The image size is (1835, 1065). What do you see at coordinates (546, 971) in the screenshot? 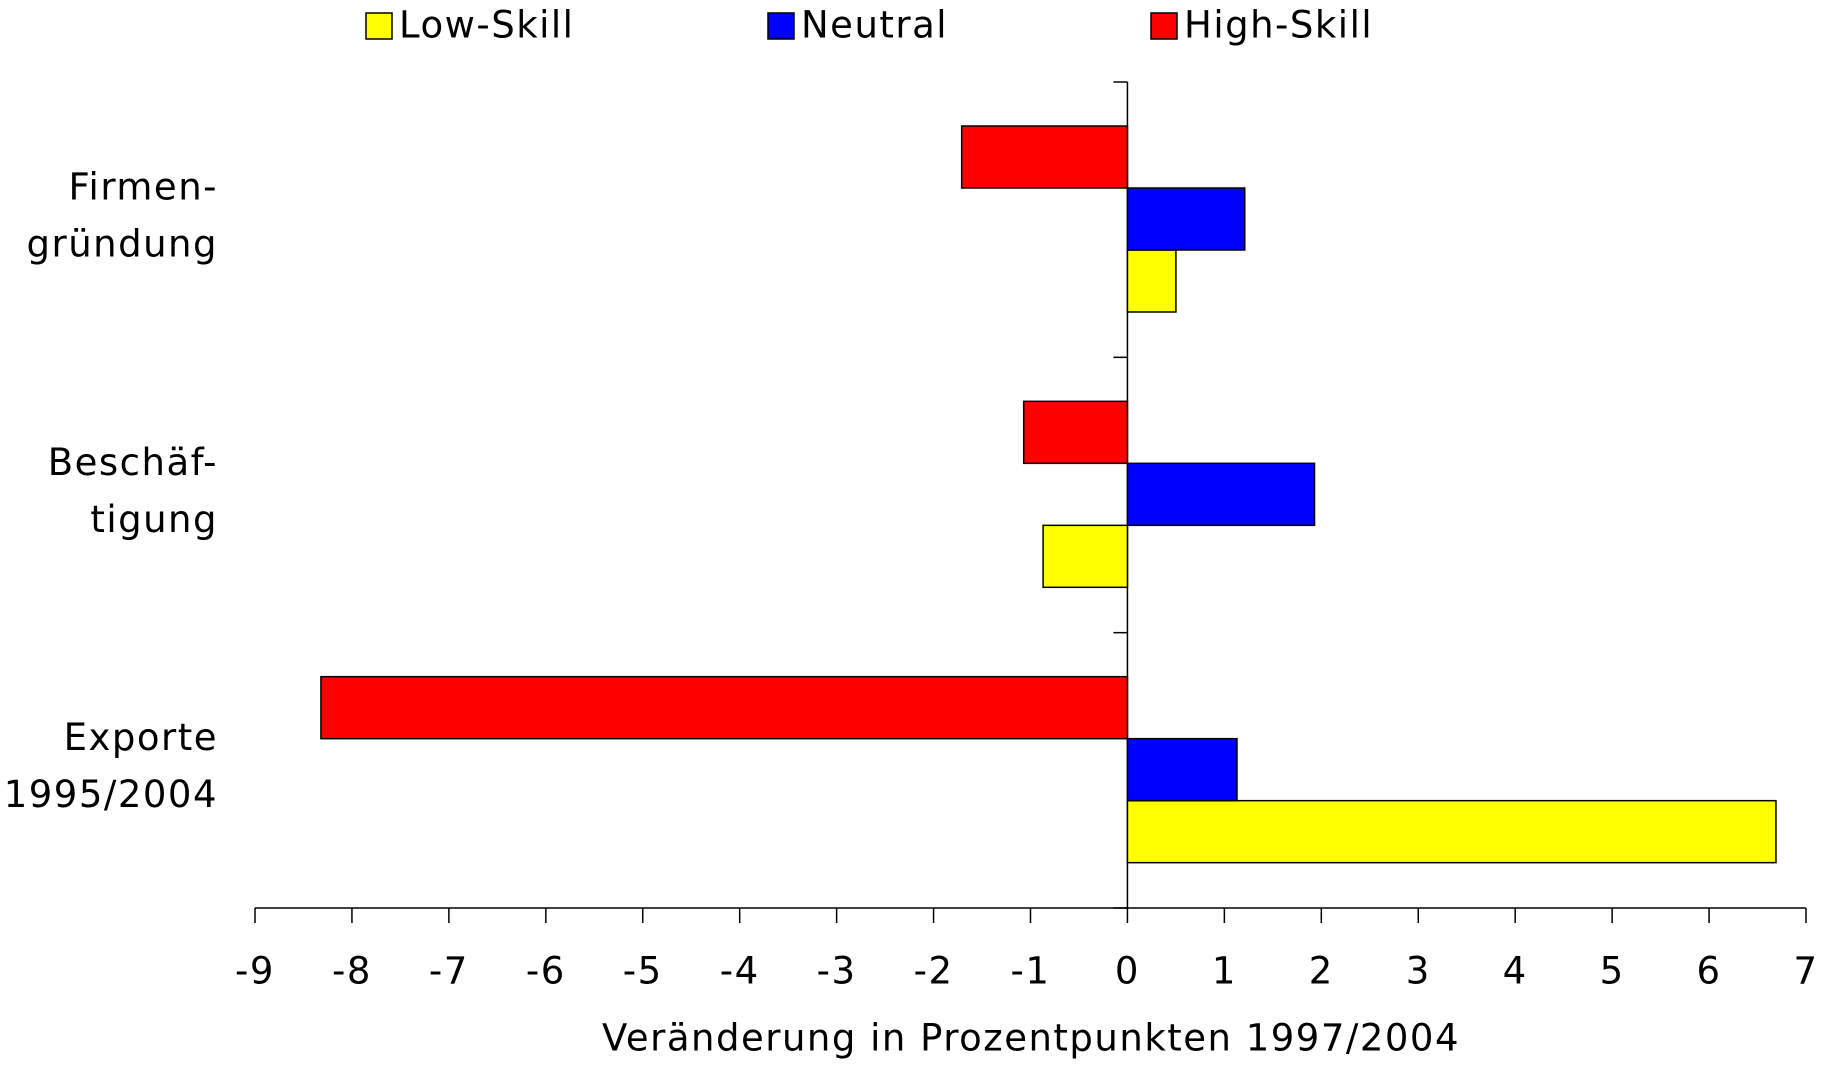
I see `x-tick-label: -6` at bounding box center [546, 971].